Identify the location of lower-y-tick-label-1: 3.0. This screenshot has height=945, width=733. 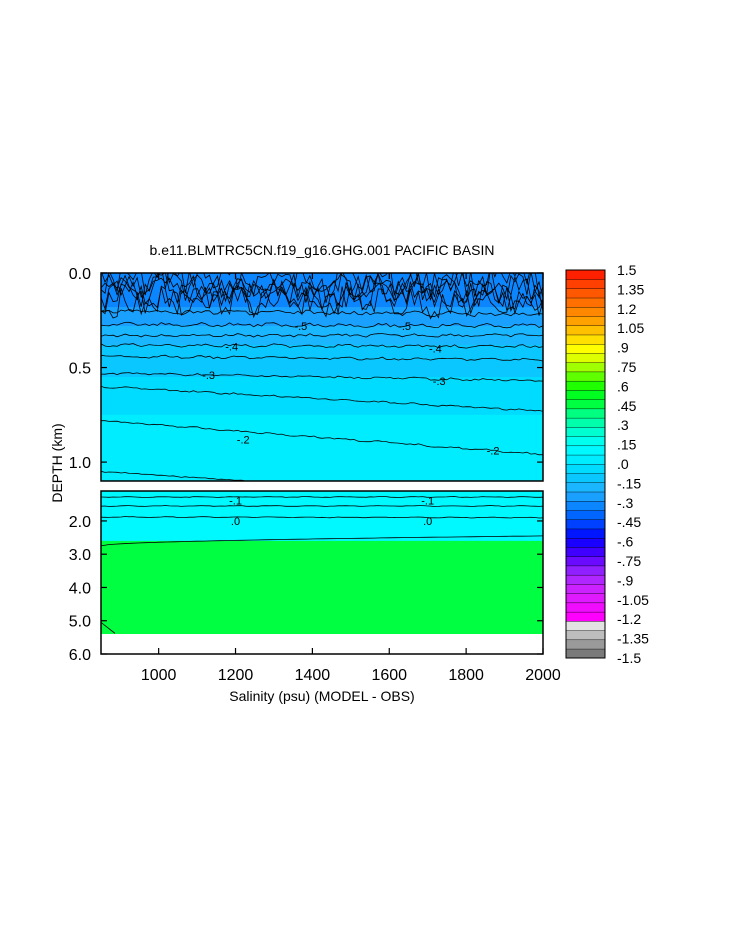
(80, 555).